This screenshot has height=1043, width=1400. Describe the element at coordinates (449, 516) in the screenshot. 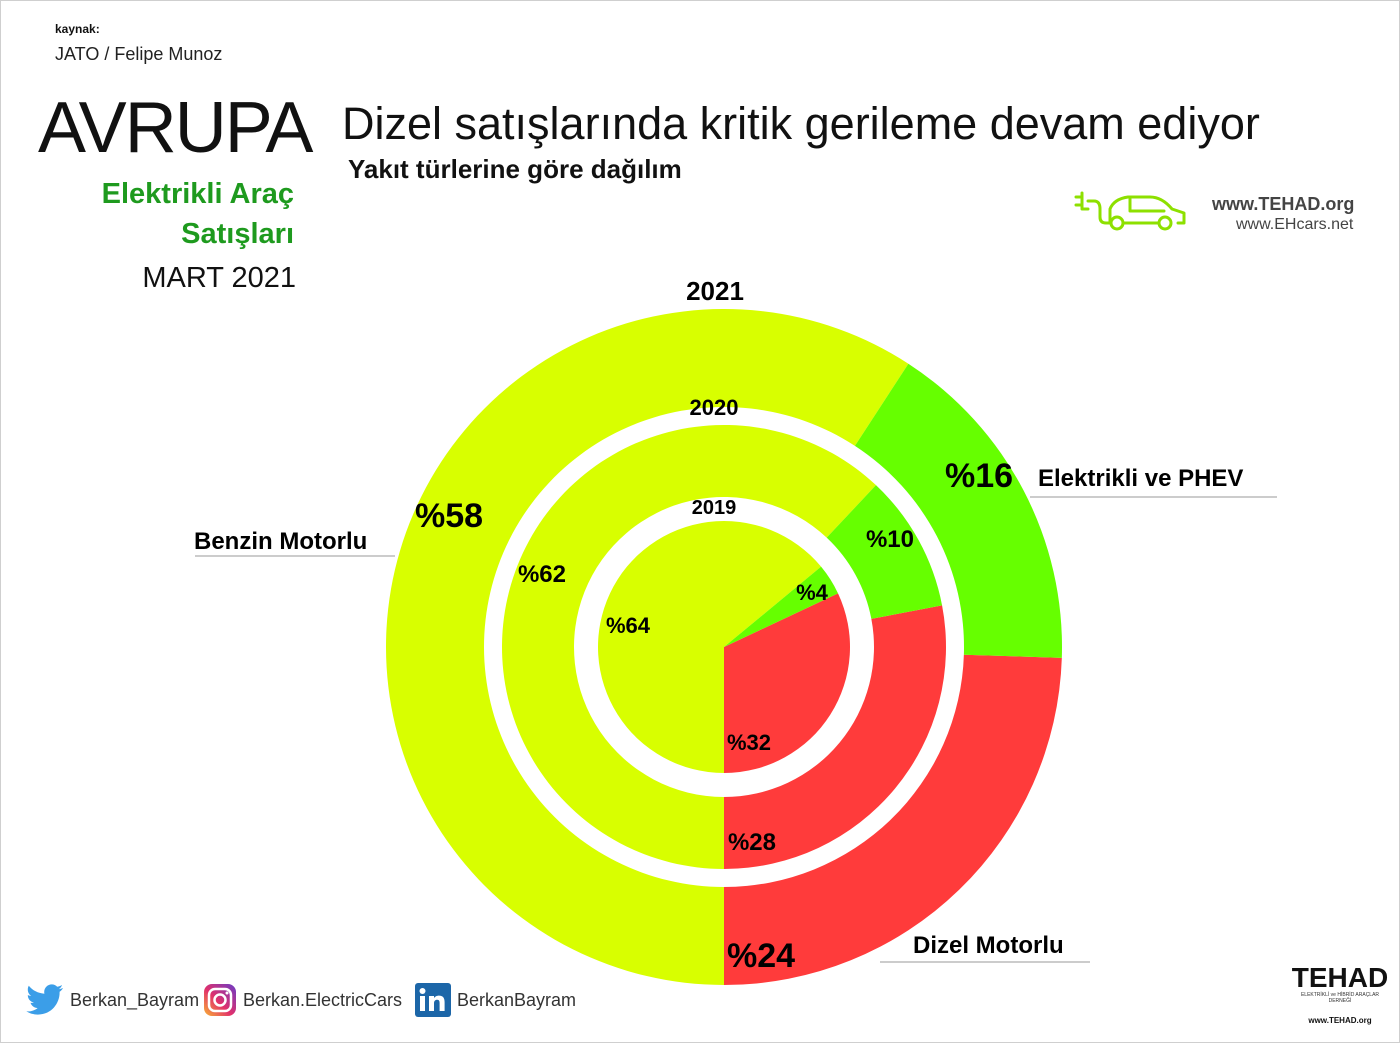

I see `data-label-2021-benzin-motorlu: %58` at that location.